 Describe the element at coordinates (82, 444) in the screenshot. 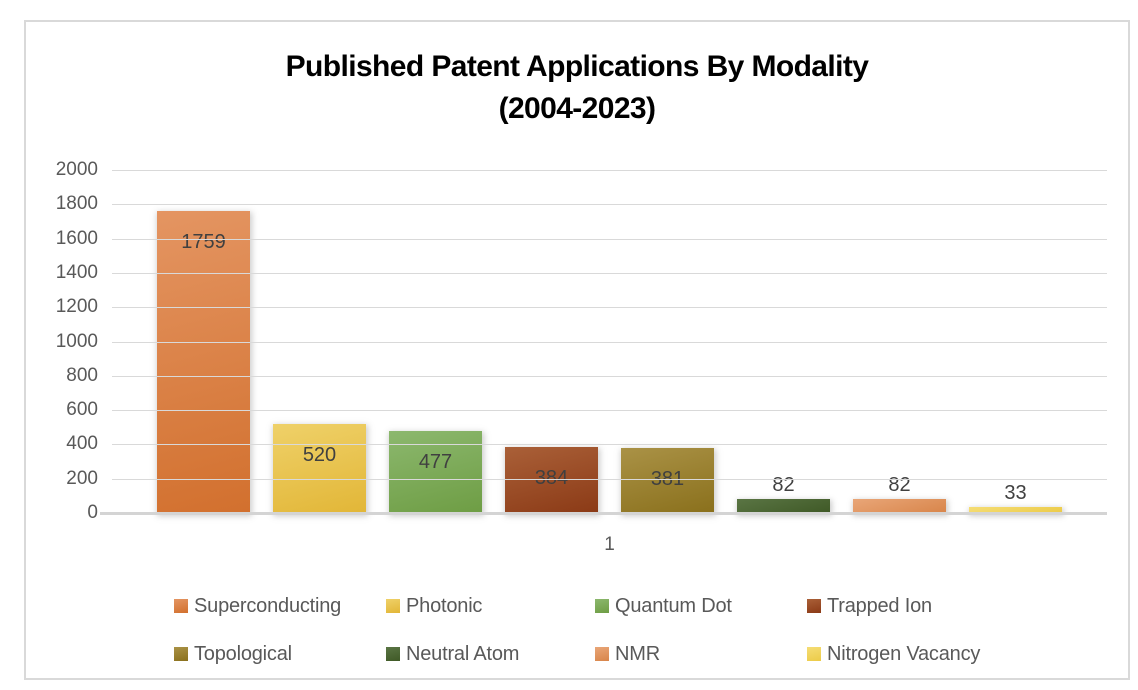

I see `y-tick-label: 400` at that location.